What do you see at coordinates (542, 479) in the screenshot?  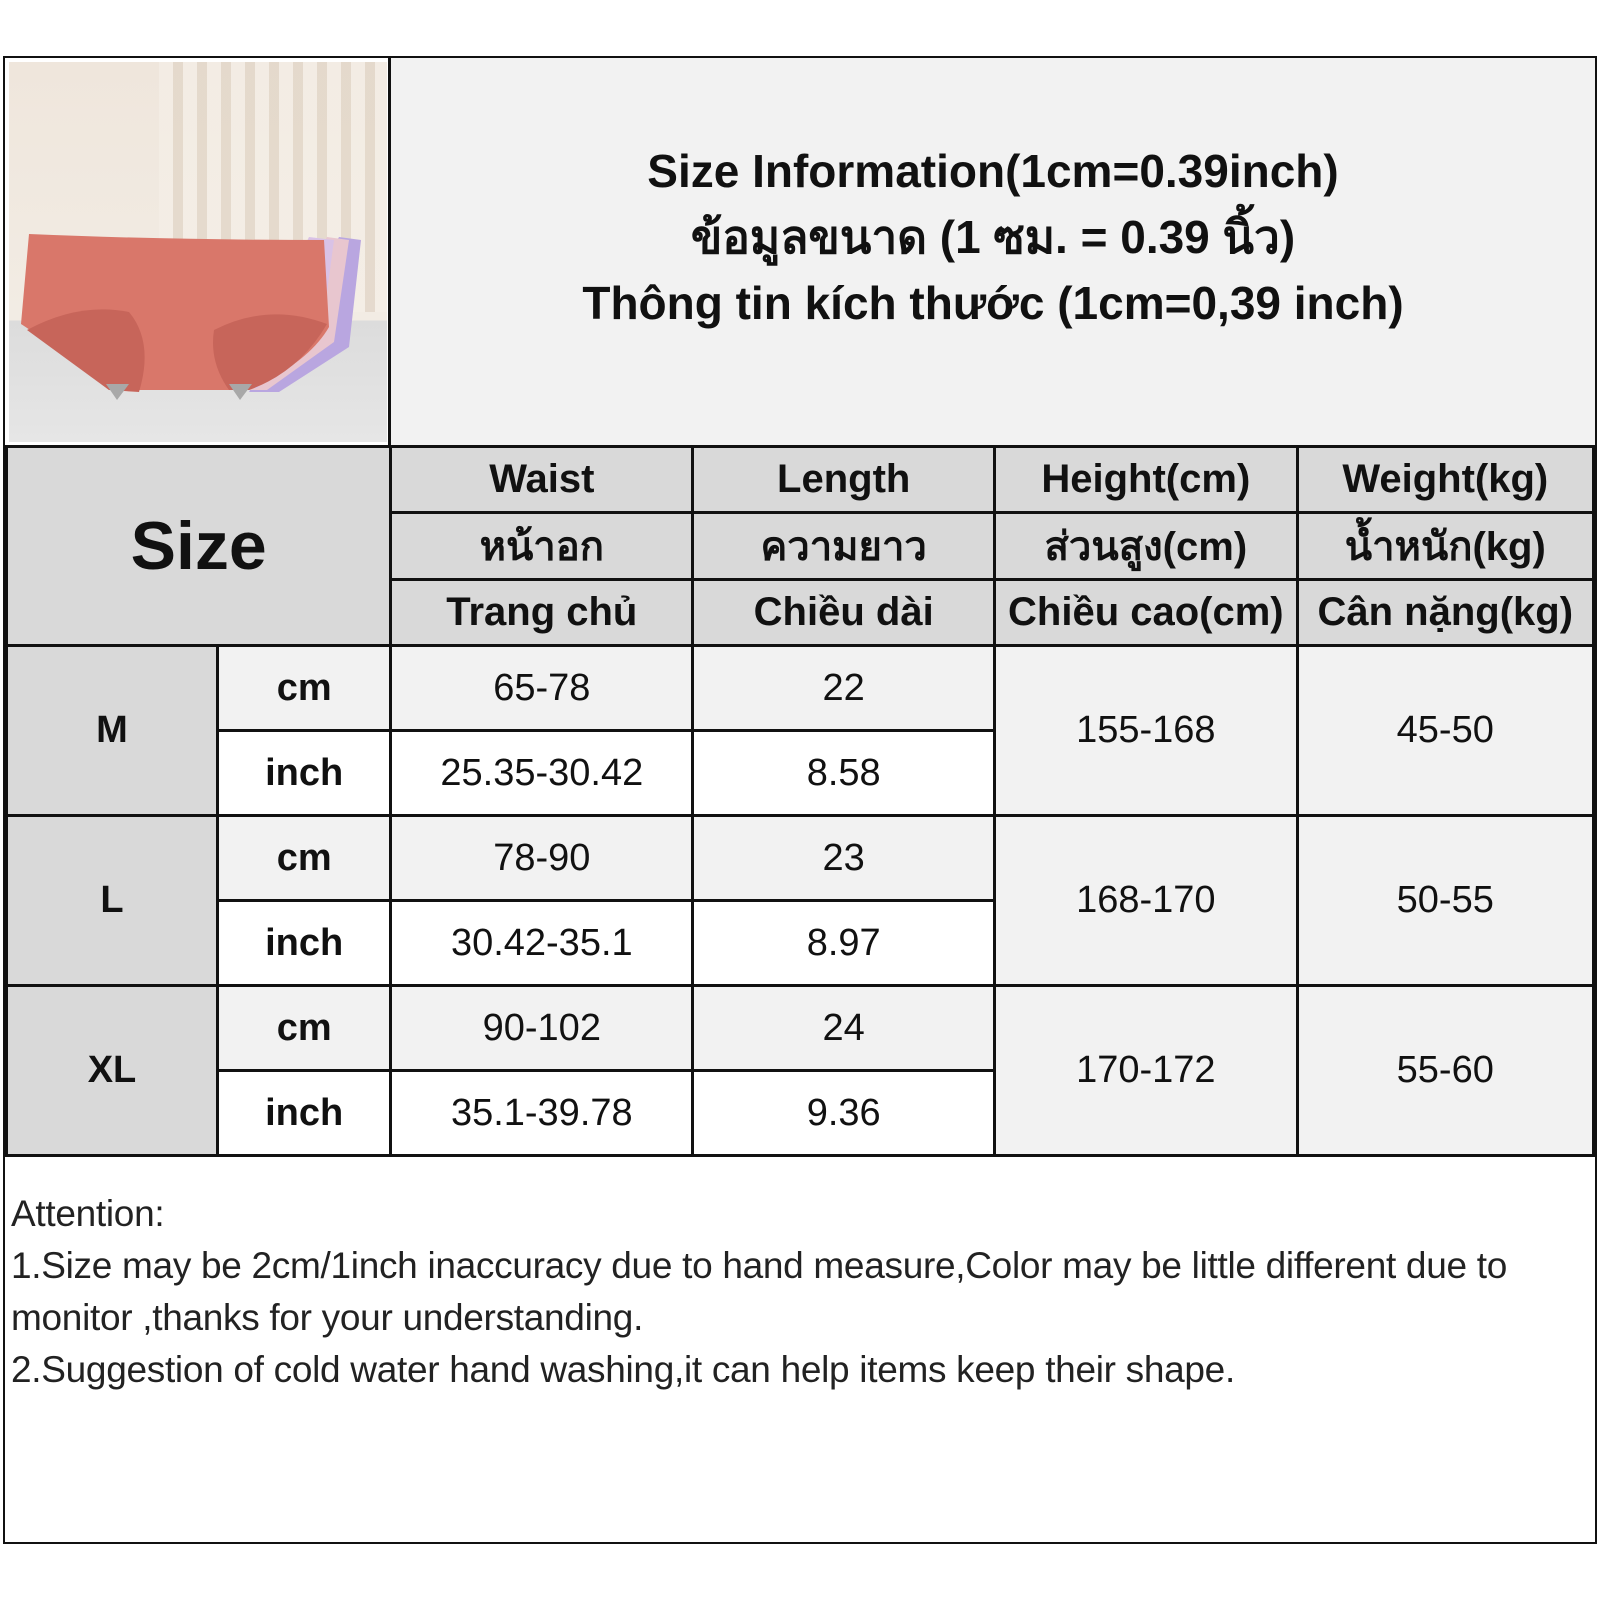 I see `col-waist-en: Waist` at bounding box center [542, 479].